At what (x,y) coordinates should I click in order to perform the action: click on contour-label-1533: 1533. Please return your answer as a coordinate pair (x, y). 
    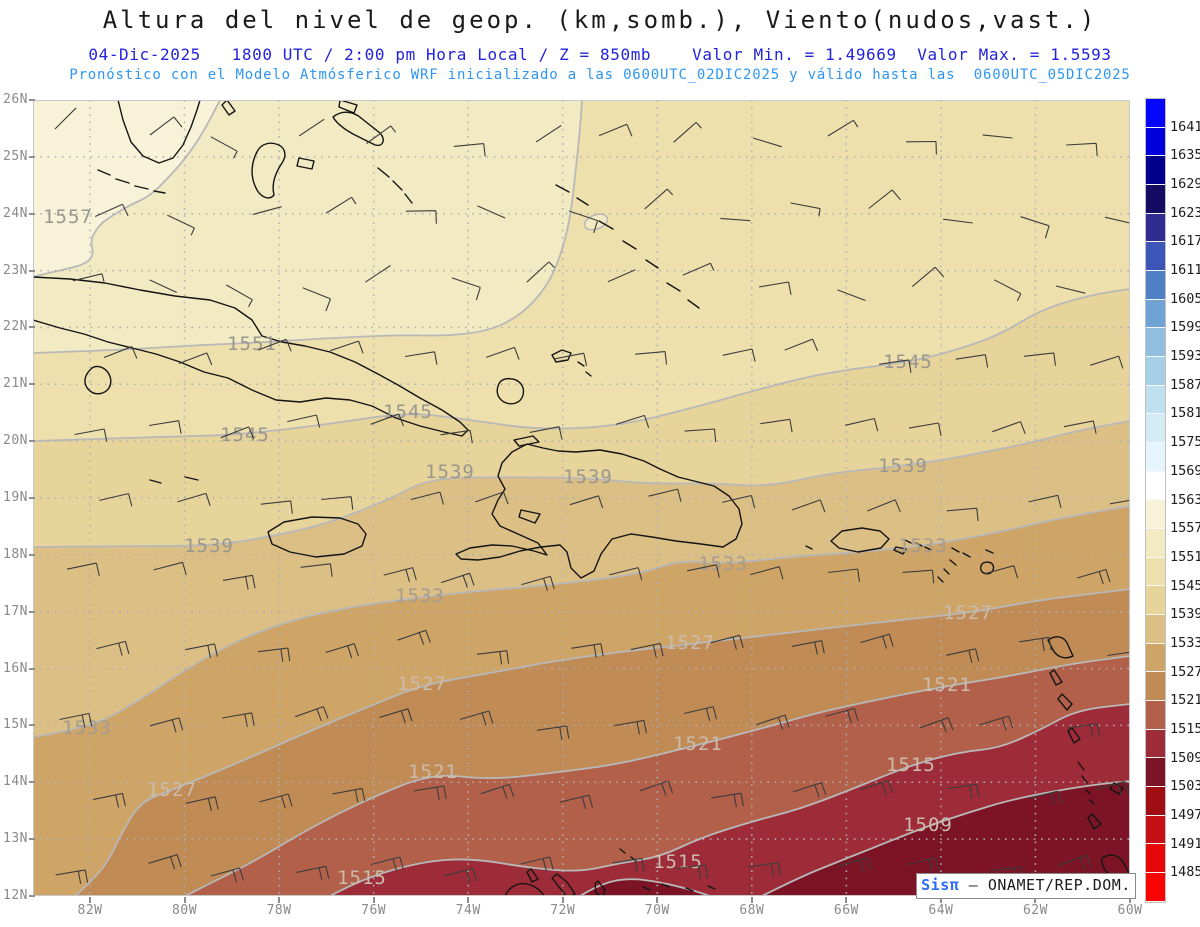
    Looking at the image, I should click on (87, 728).